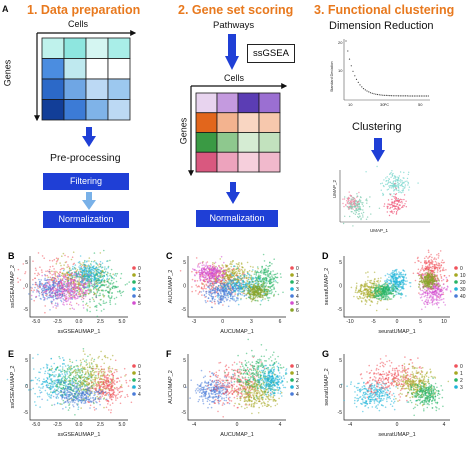  Describe the element at coordinates (194, 322) in the screenshot. I see `x-tick-label: -3` at that location.